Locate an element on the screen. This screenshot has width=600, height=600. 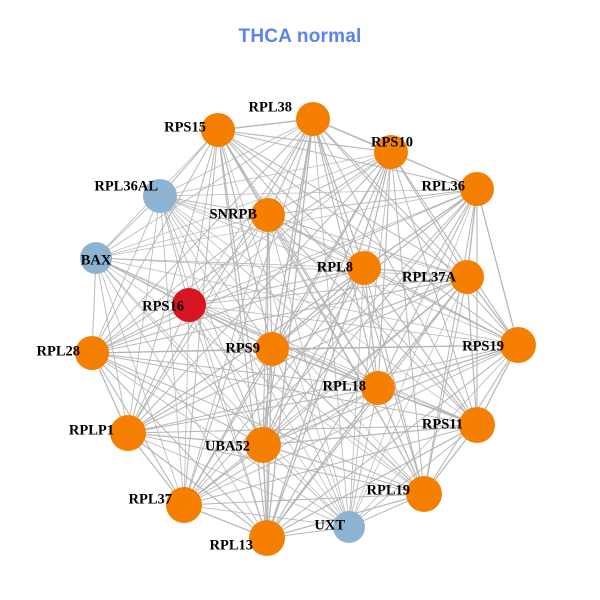
network-node-rpl38 is located at coordinates (313, 119).